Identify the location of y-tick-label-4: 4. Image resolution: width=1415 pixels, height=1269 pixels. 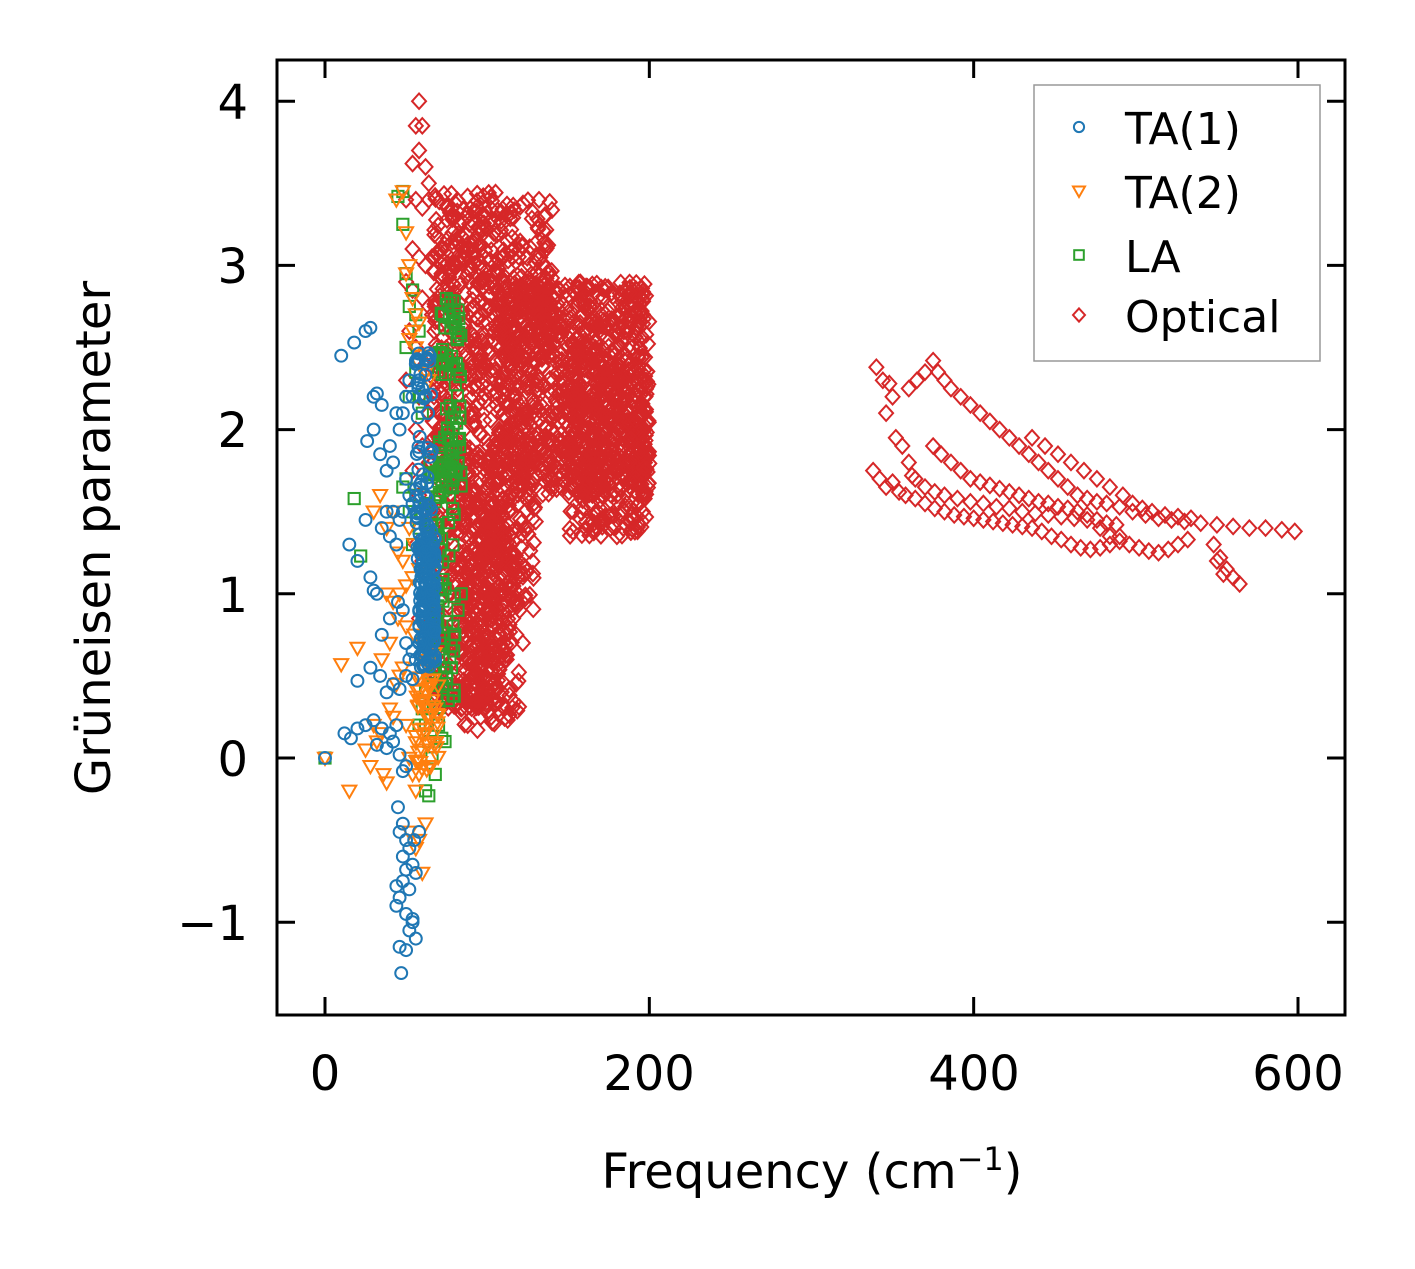
(232, 103).